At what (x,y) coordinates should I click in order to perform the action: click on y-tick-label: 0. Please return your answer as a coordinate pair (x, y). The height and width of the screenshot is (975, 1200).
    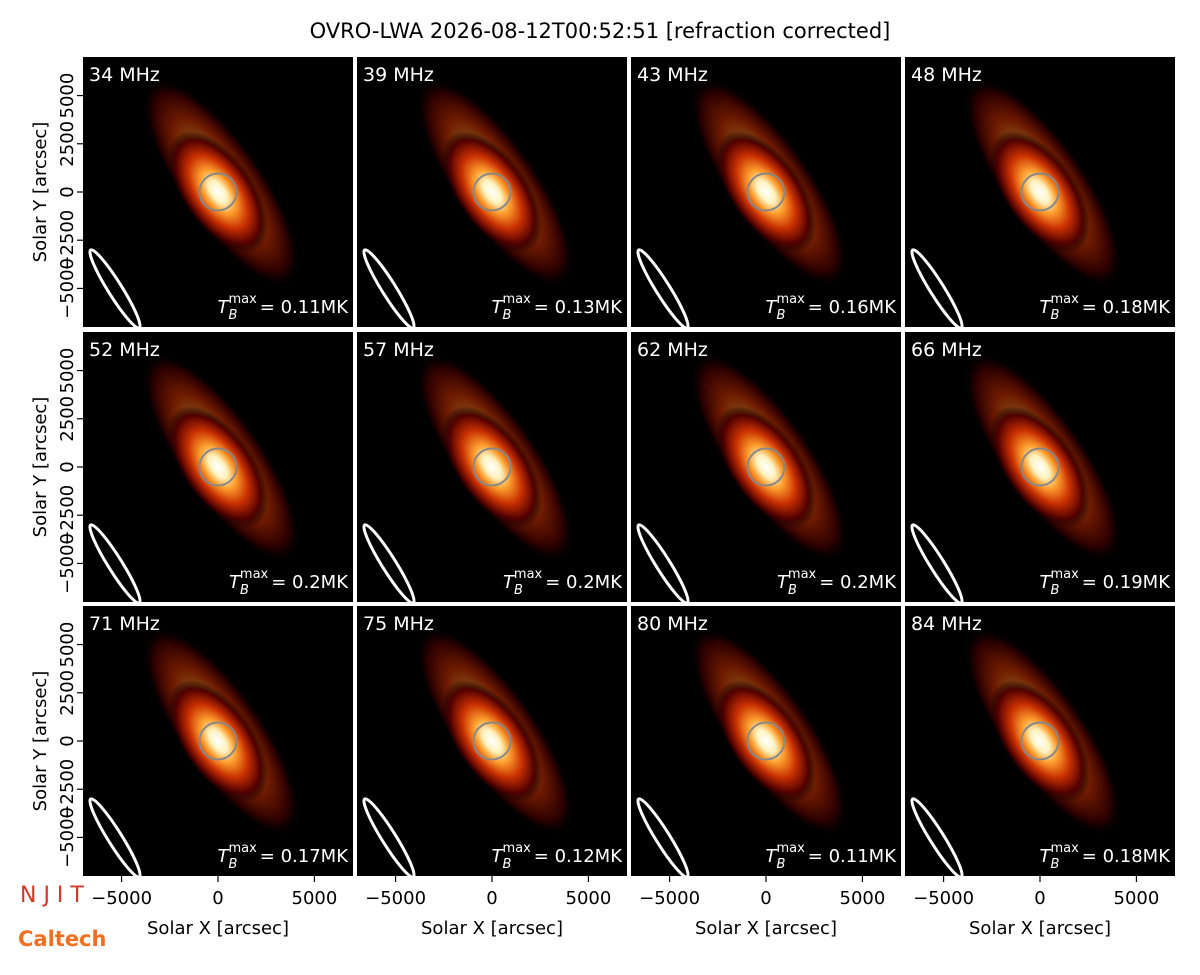
    Looking at the image, I should click on (67, 191).